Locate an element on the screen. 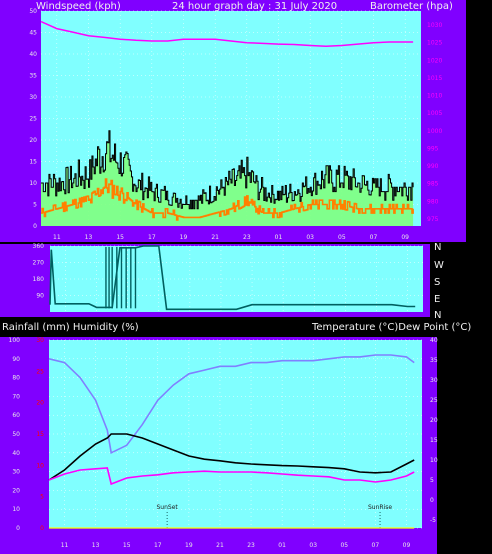  humidity-tick-9: 90 is located at coordinates (16, 359).